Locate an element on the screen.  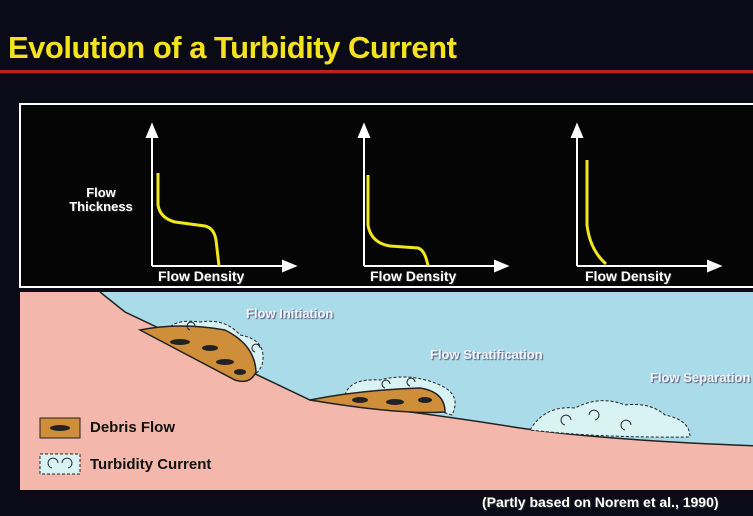
debris-clasts is located at coordinates (301, 372).